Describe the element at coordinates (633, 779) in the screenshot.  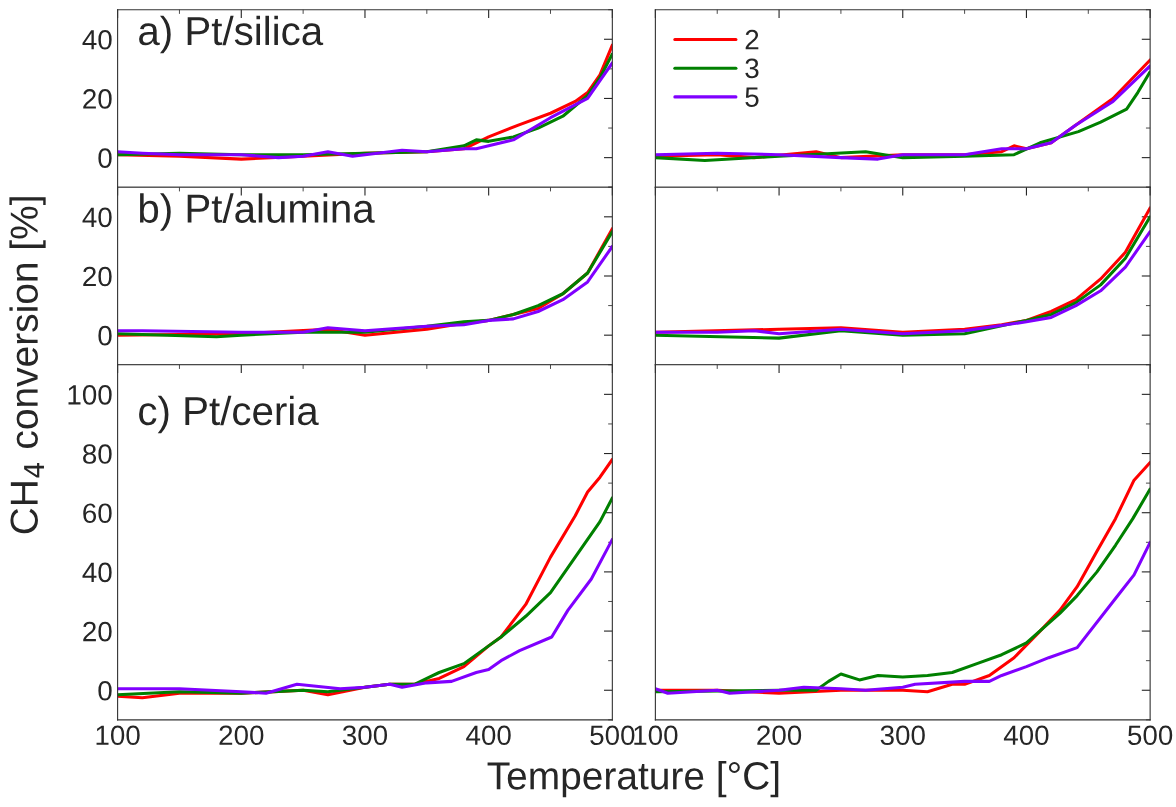
I see `x-axis-title: Temperature [°C]` at that location.